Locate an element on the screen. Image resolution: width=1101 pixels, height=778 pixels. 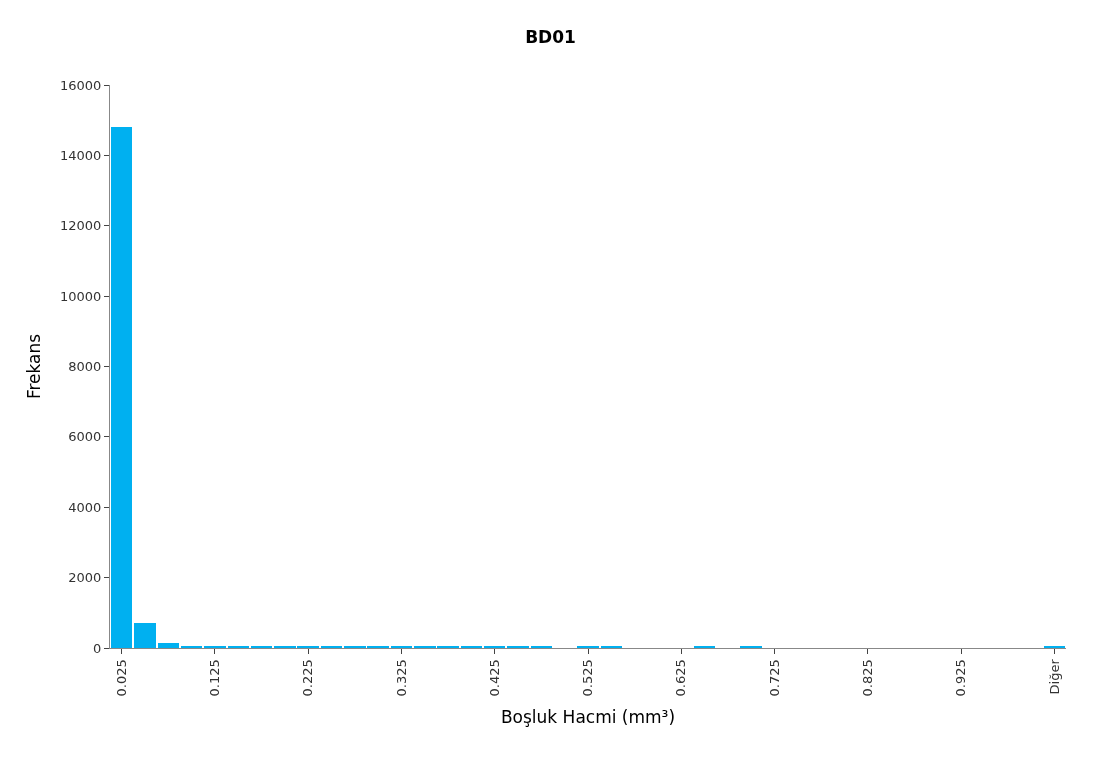
x-tick-label: 0.425 is located at coordinates (494, 678).